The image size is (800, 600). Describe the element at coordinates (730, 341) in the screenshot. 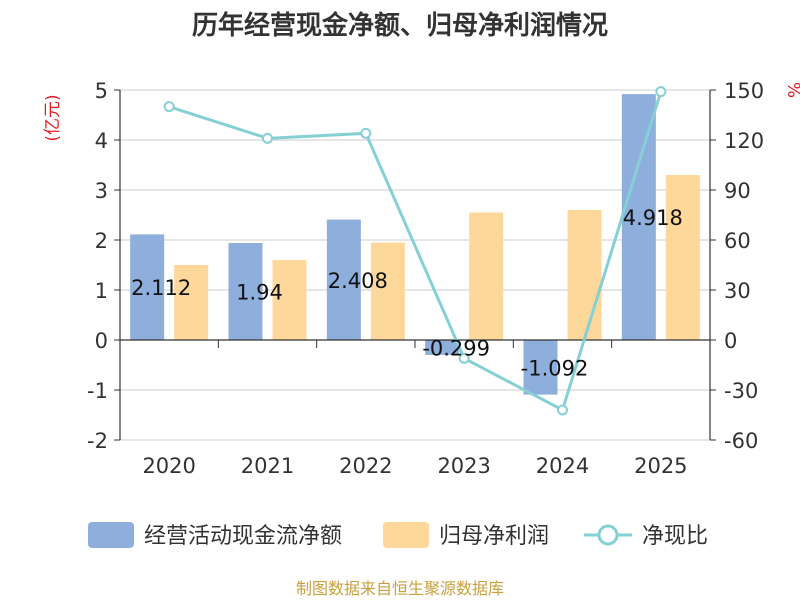

I see `right-axis-tick-label: 0` at that location.